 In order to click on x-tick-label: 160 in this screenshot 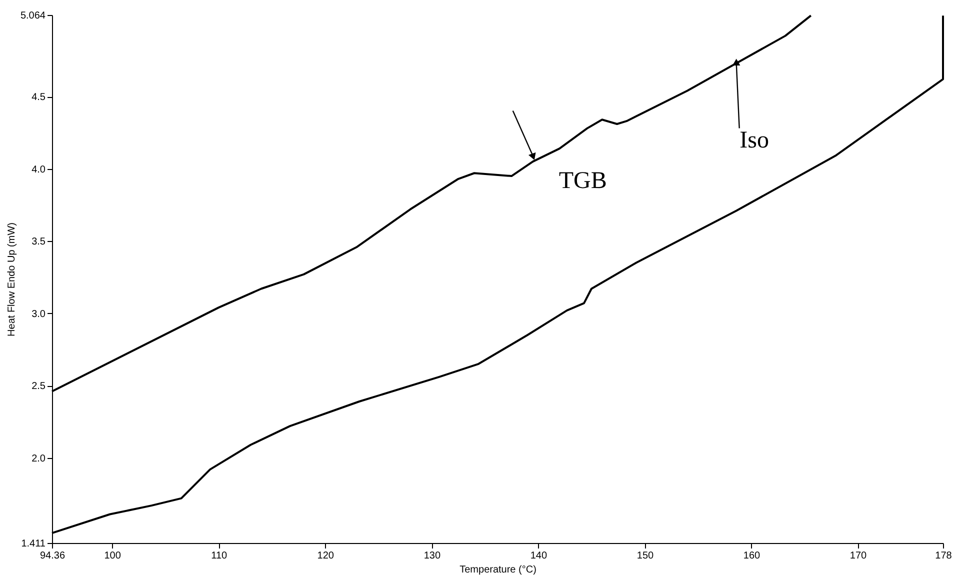, I will do `click(752, 556)`.